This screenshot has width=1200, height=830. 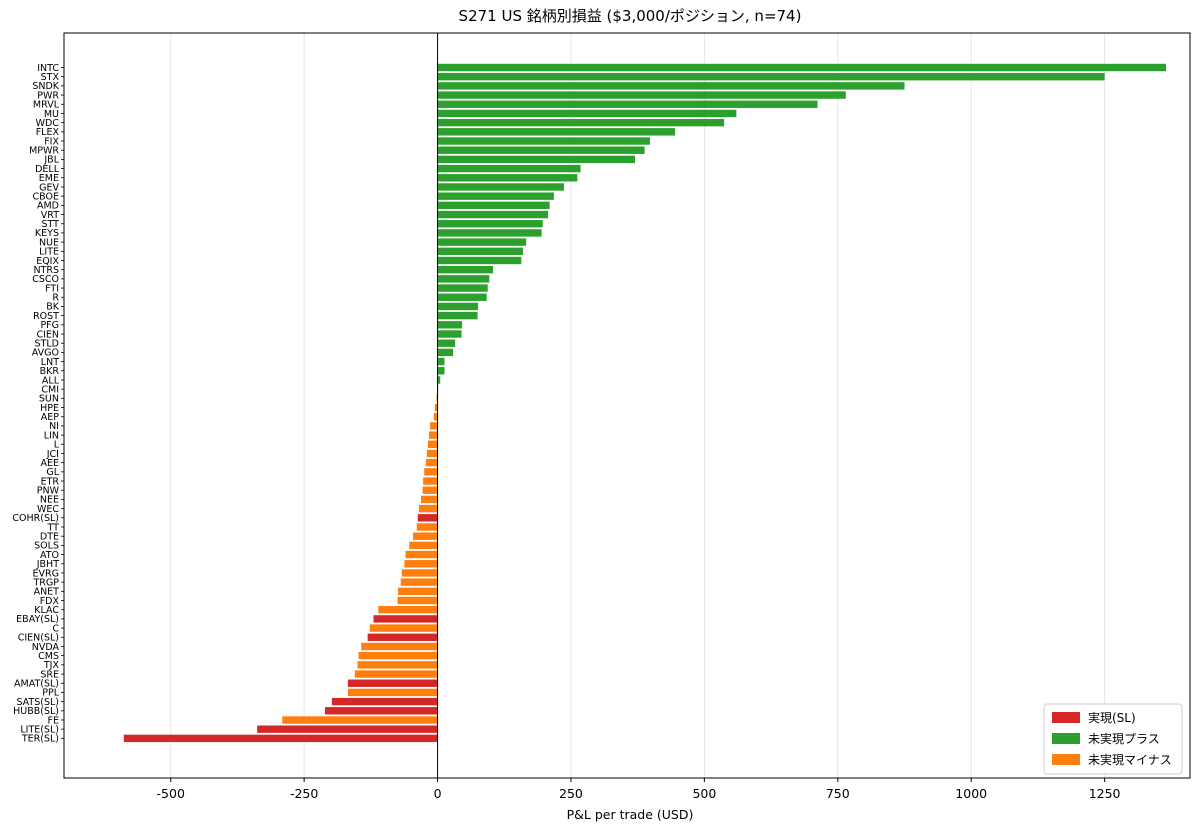 What do you see at coordinates (419, 582) in the screenshot?
I see `bar-trgp` at bounding box center [419, 582].